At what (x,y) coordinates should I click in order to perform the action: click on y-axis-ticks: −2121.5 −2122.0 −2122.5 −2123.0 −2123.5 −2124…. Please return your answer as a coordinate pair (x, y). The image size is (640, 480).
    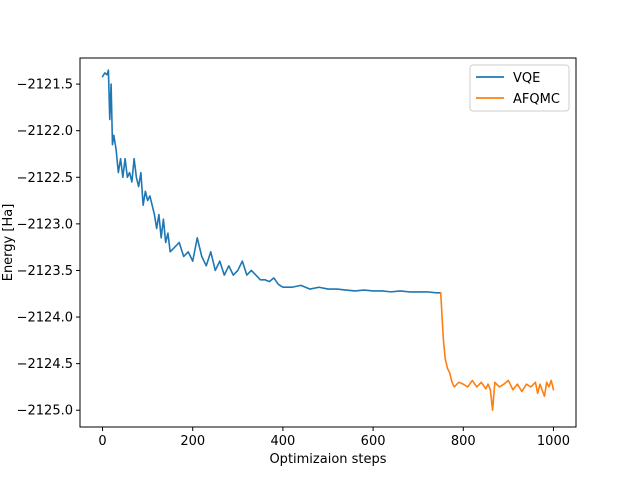
    Looking at the image, I should click on (48, 248).